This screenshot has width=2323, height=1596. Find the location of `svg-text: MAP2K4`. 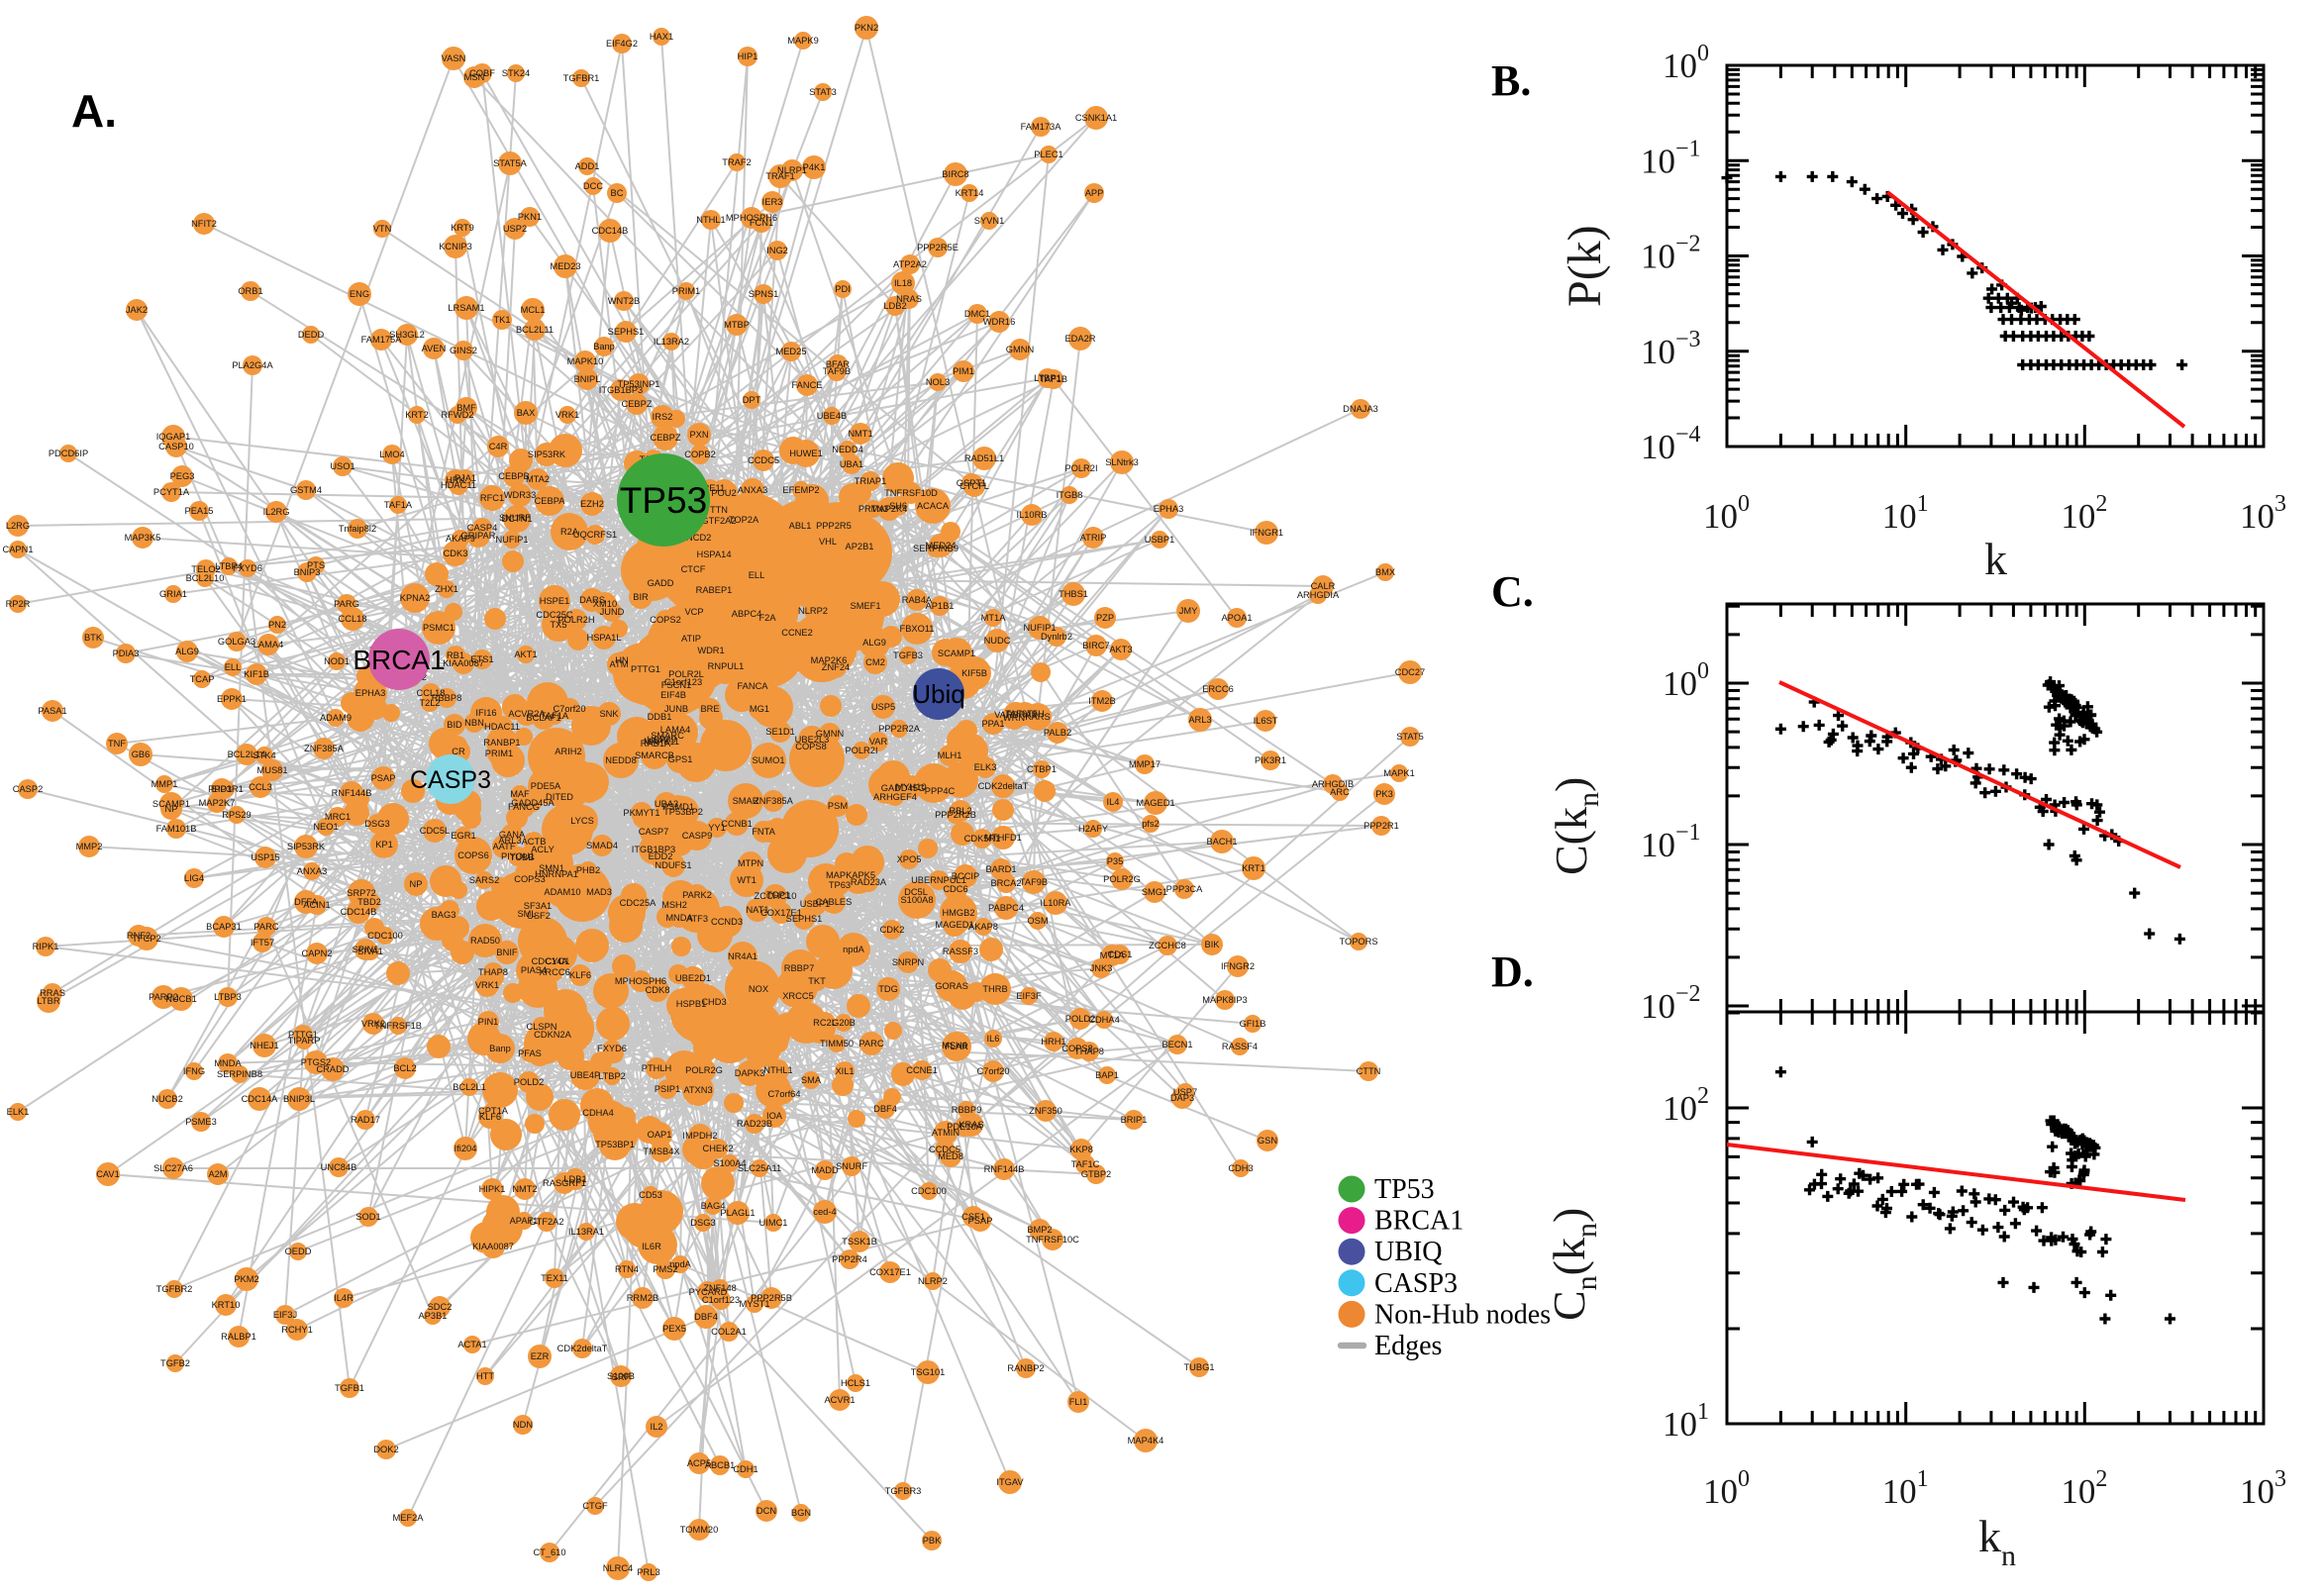

svg-text: MAP2K4 is located at coordinates (889, 509).